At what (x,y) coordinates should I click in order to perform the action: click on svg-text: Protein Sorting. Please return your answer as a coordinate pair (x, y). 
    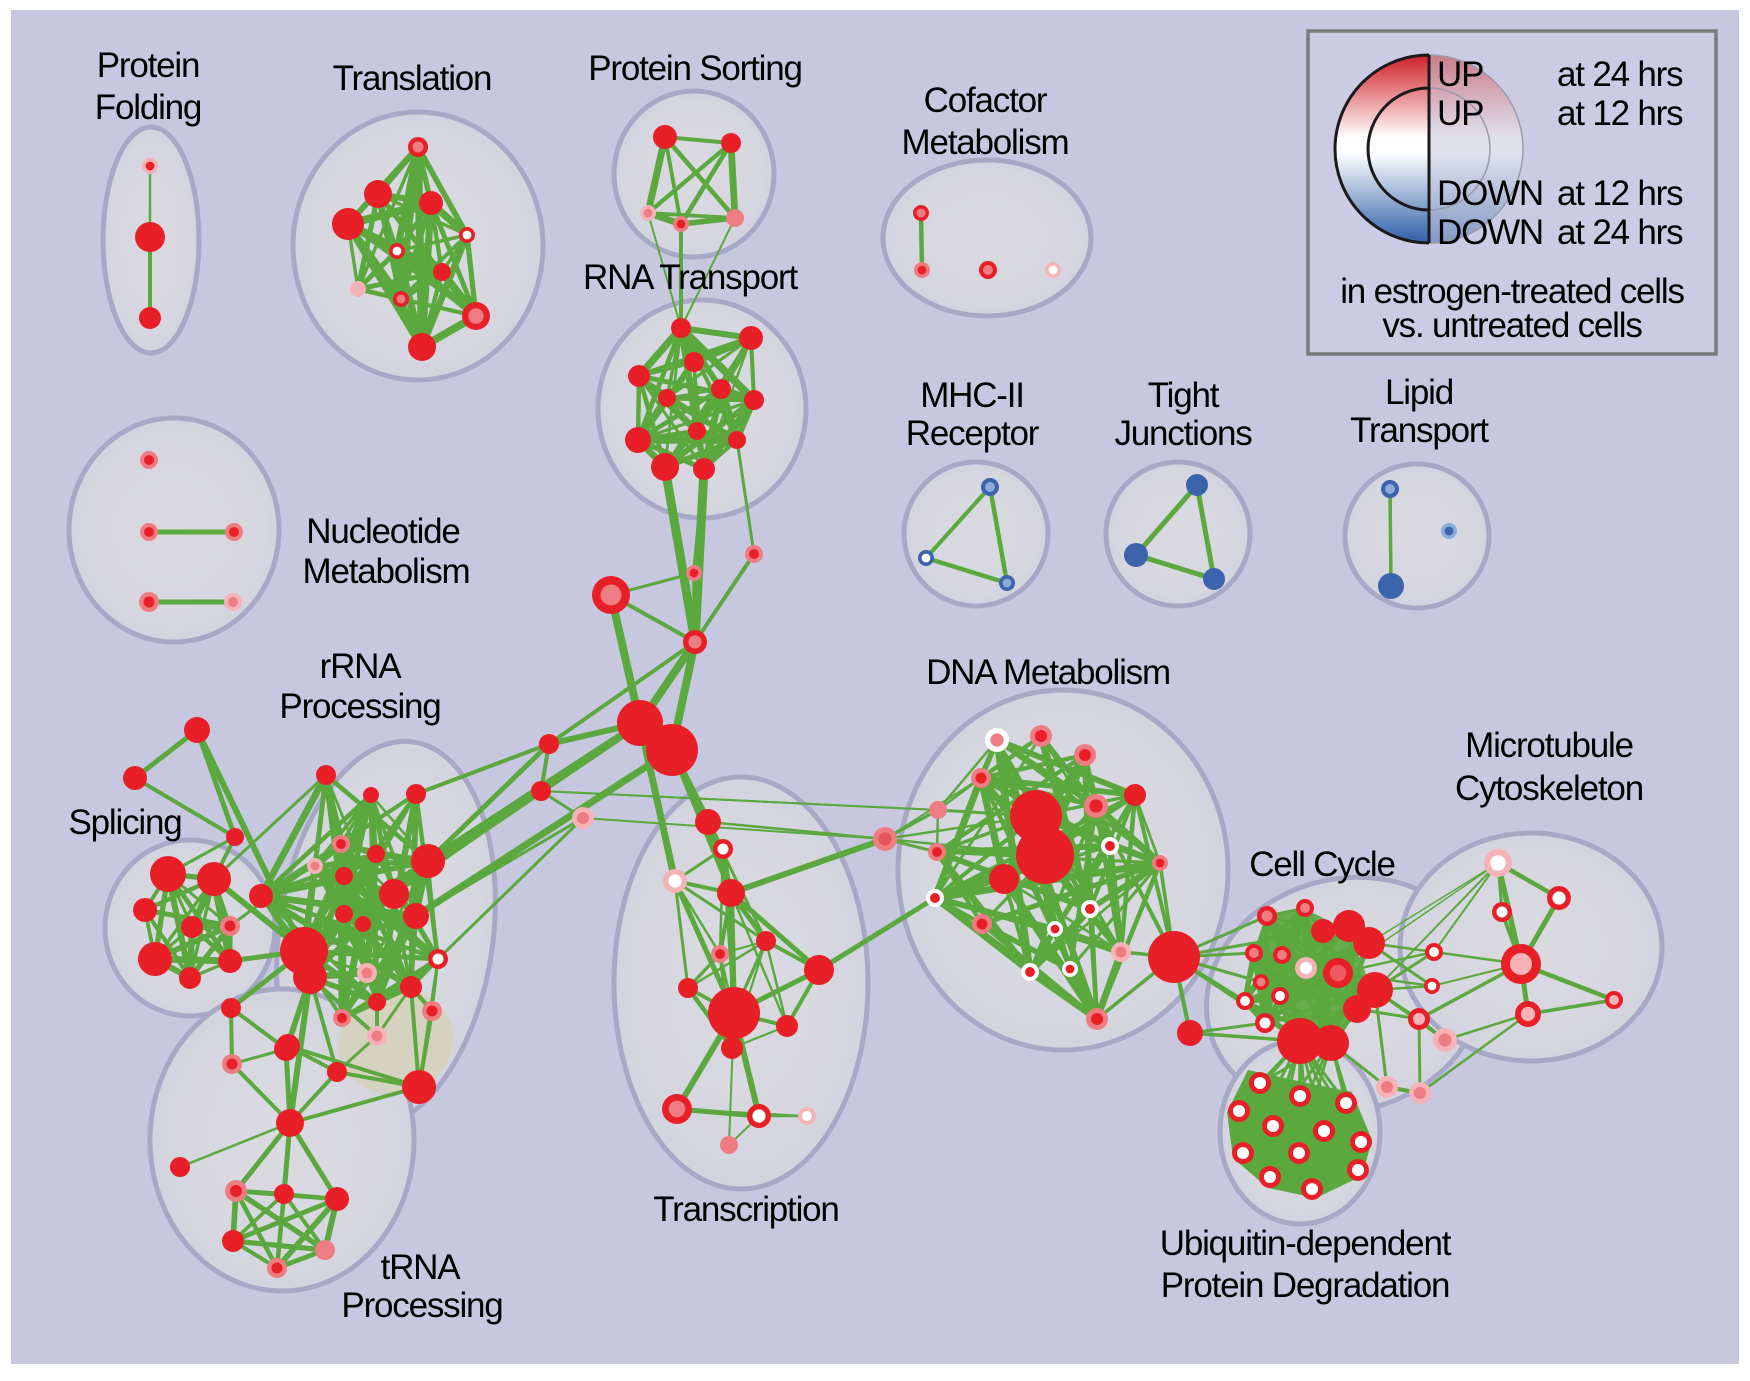
    Looking at the image, I should click on (695, 68).